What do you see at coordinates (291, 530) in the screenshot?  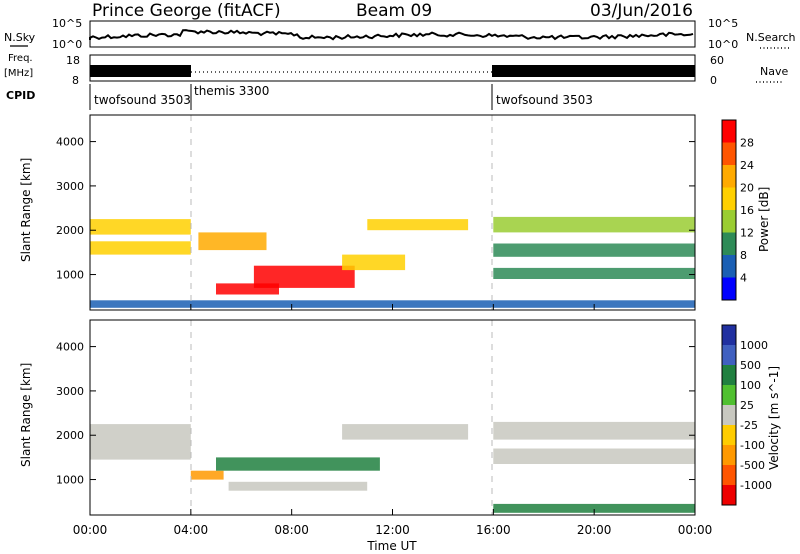 I see `x-tick-label: 08:00` at bounding box center [291, 530].